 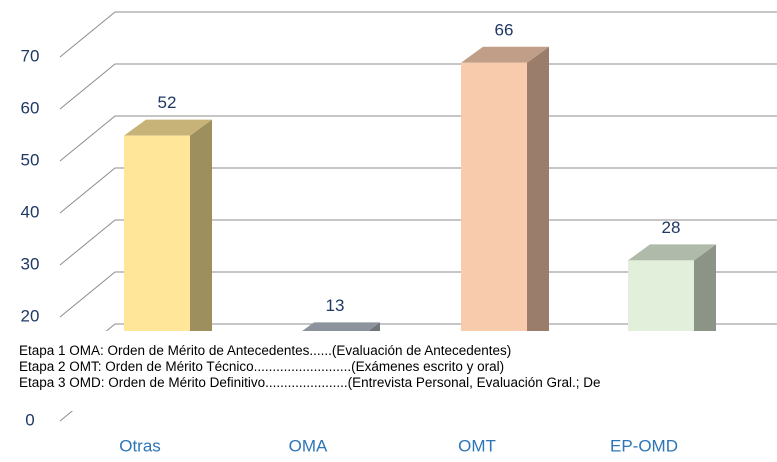 What do you see at coordinates (30, 315) in the screenshot?
I see `y-tick-label: 20` at bounding box center [30, 315].